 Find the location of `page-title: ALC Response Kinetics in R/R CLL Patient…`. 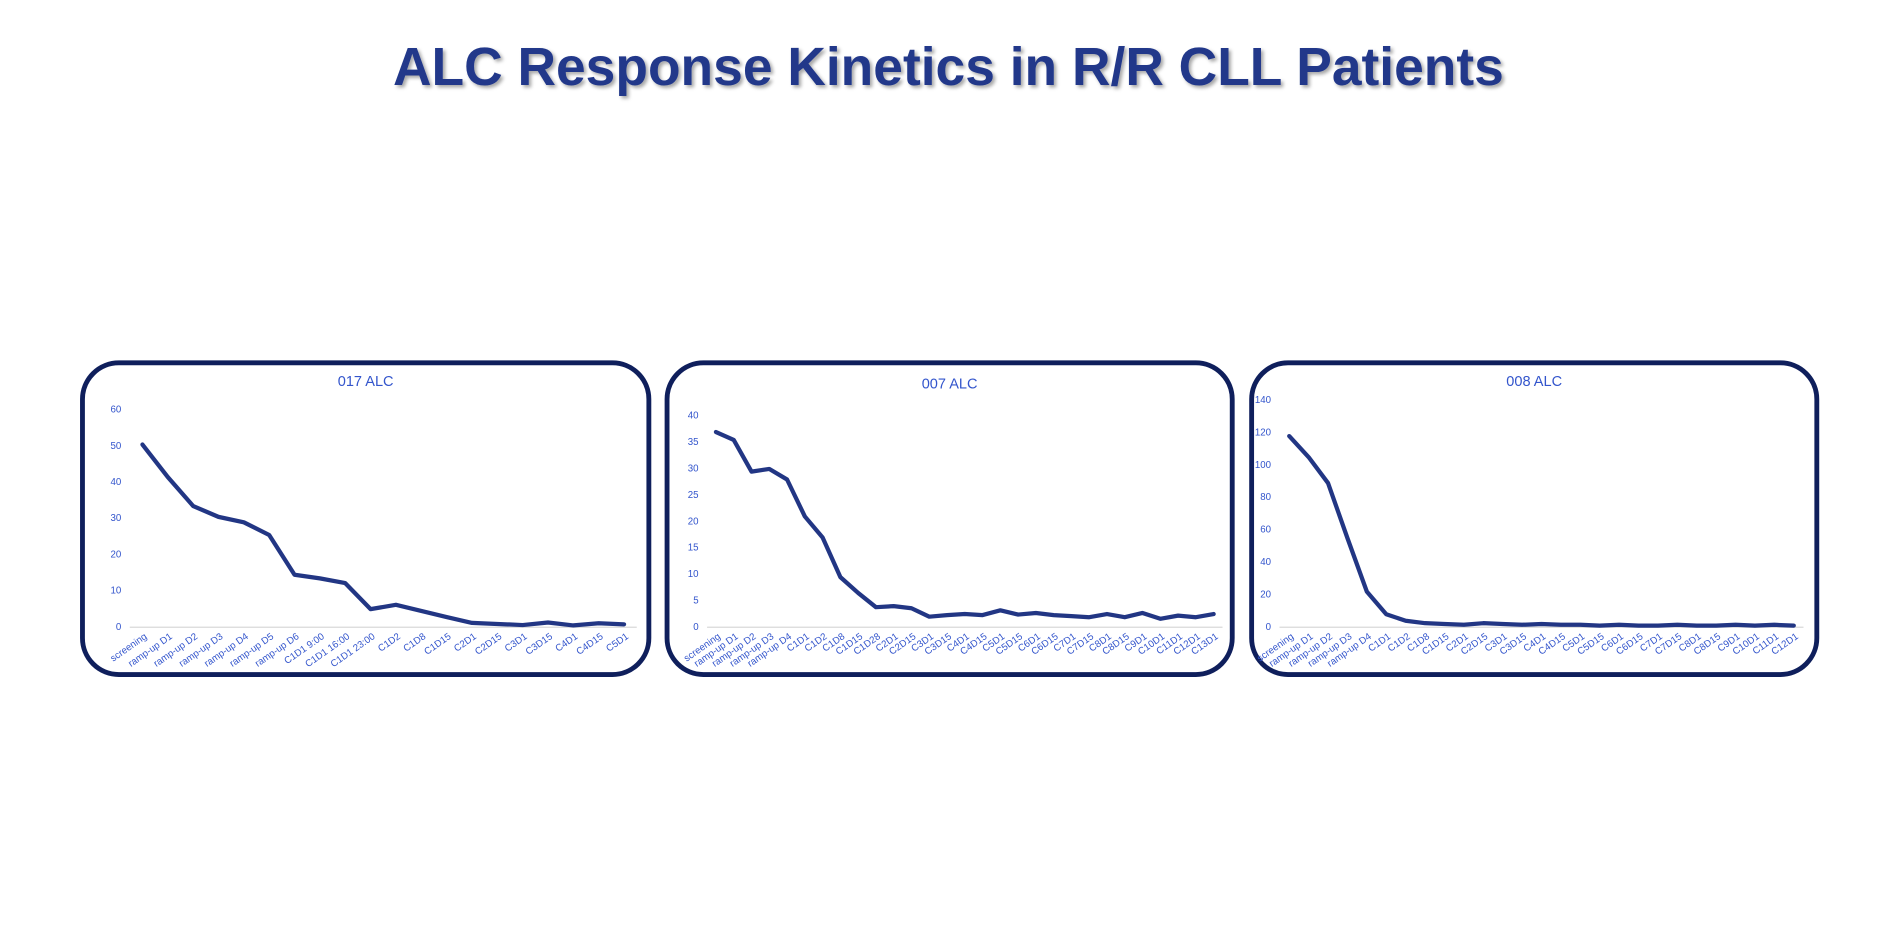

page-title: ALC Response Kinetics in R/R CLL Patient… is located at coordinates (948, 67).